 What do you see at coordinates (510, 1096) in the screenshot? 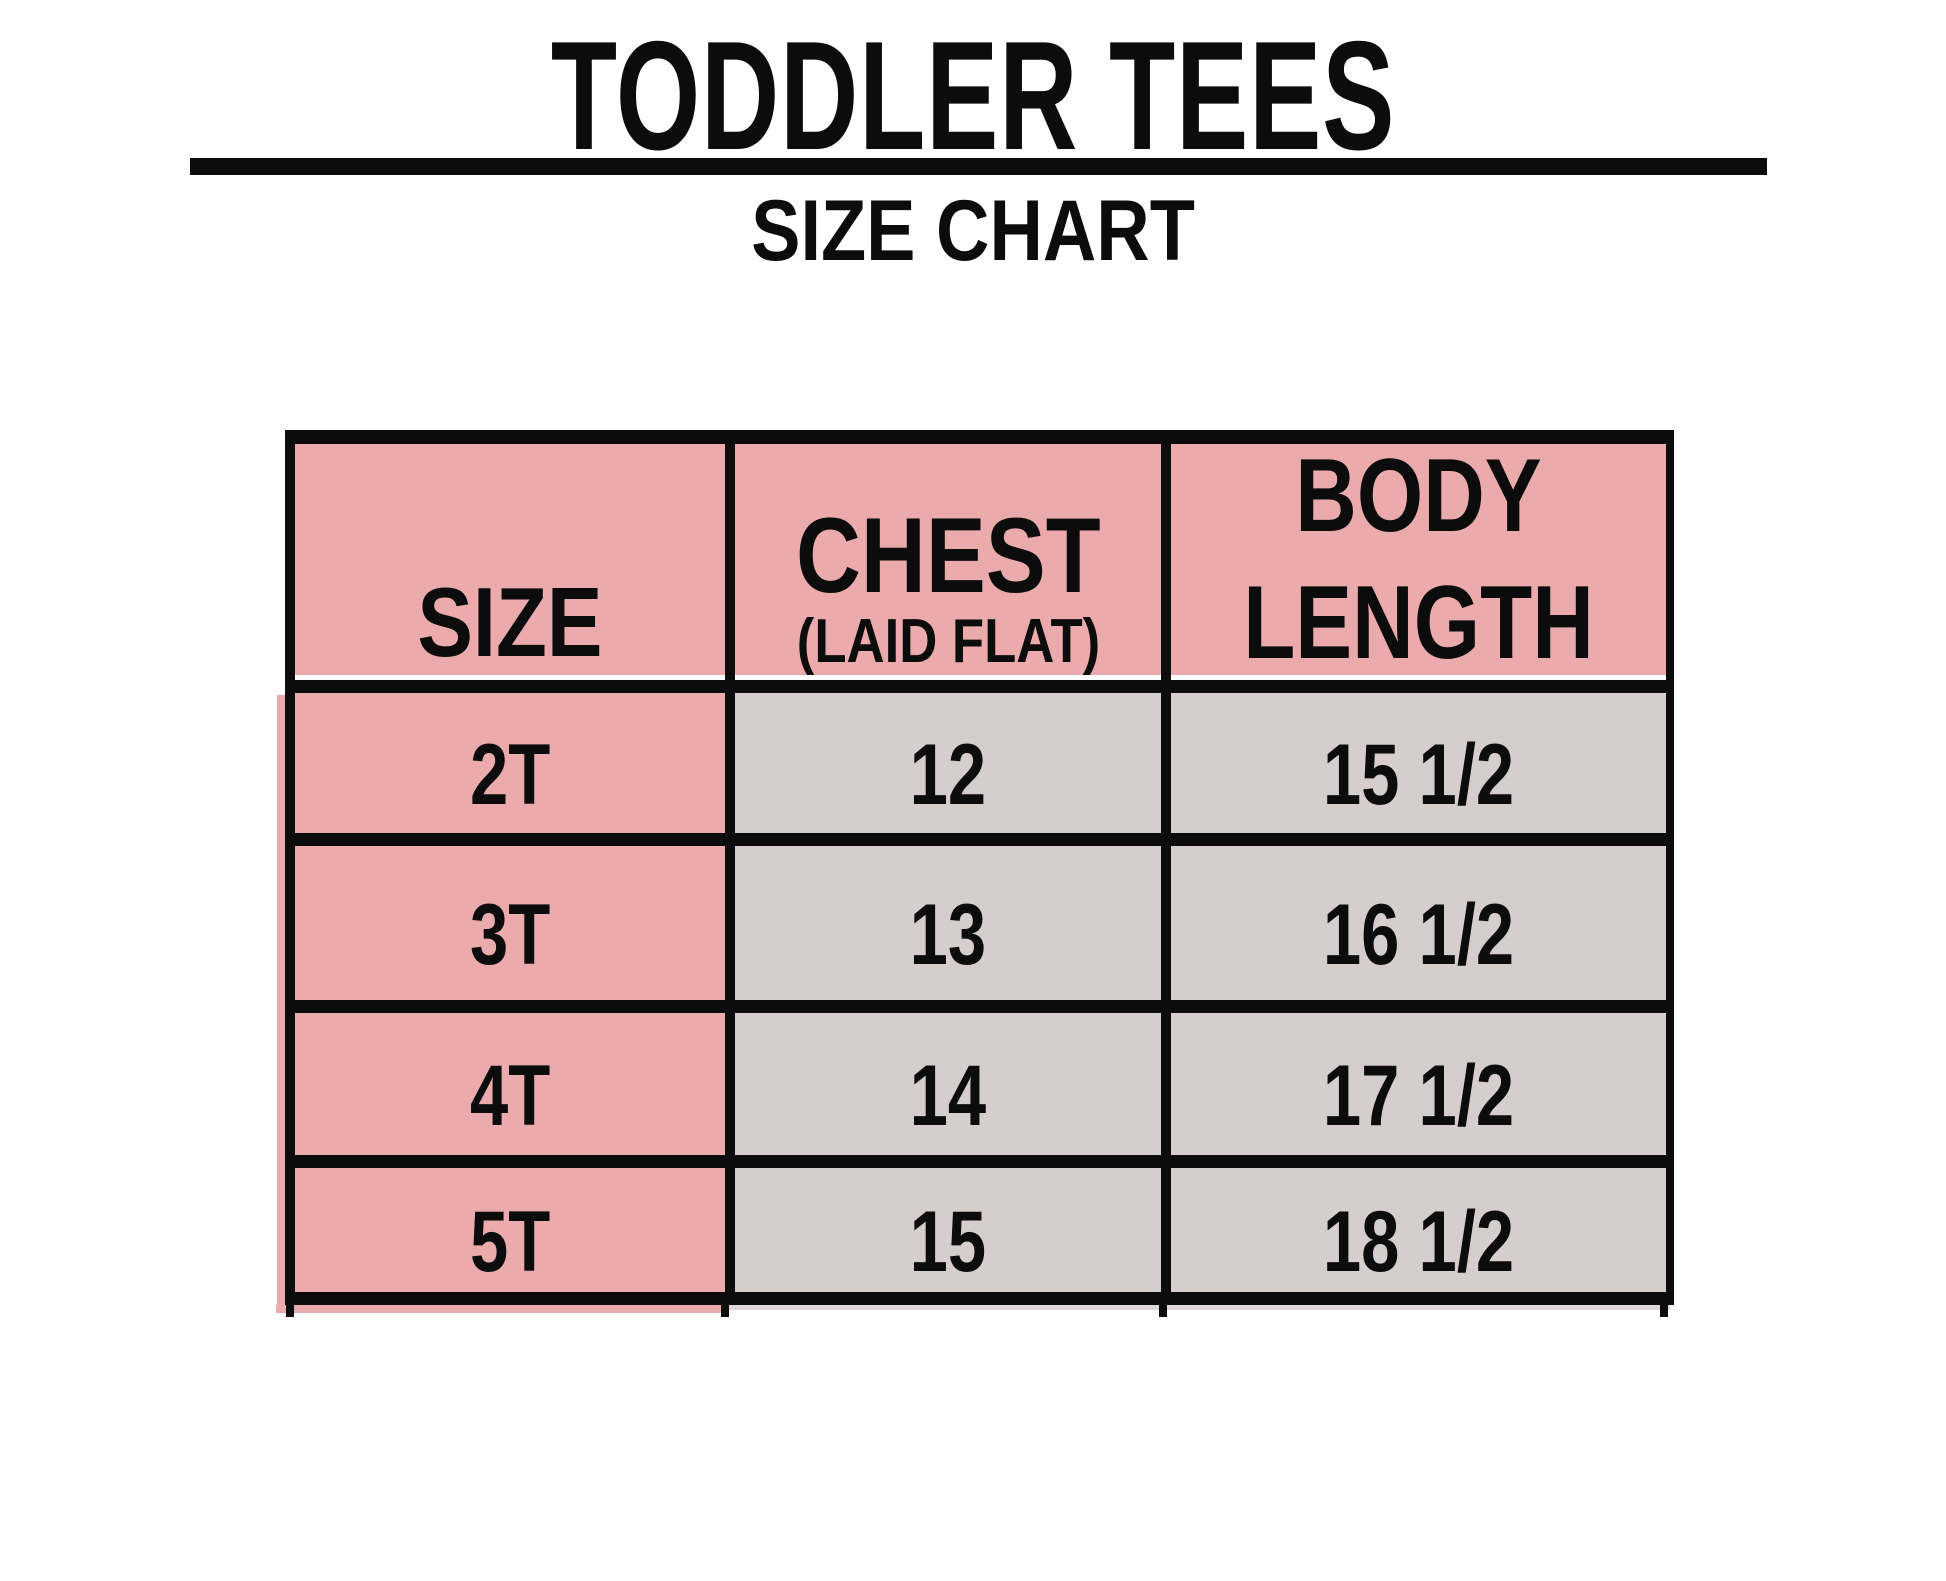
I see `size-value: 4T` at bounding box center [510, 1096].